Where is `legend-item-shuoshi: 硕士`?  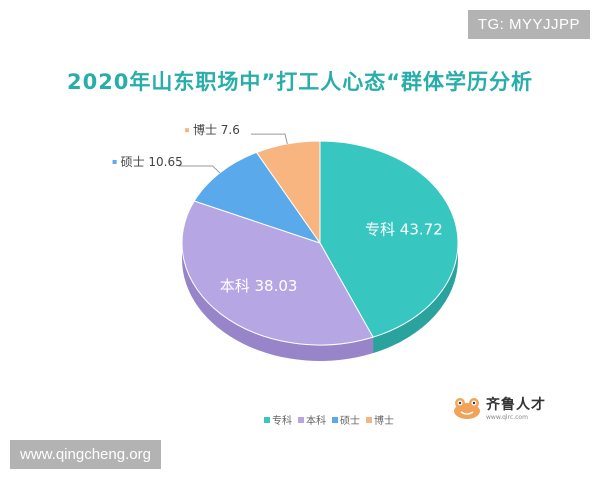 legend-item-shuoshi: 硕士 is located at coordinates (346, 419).